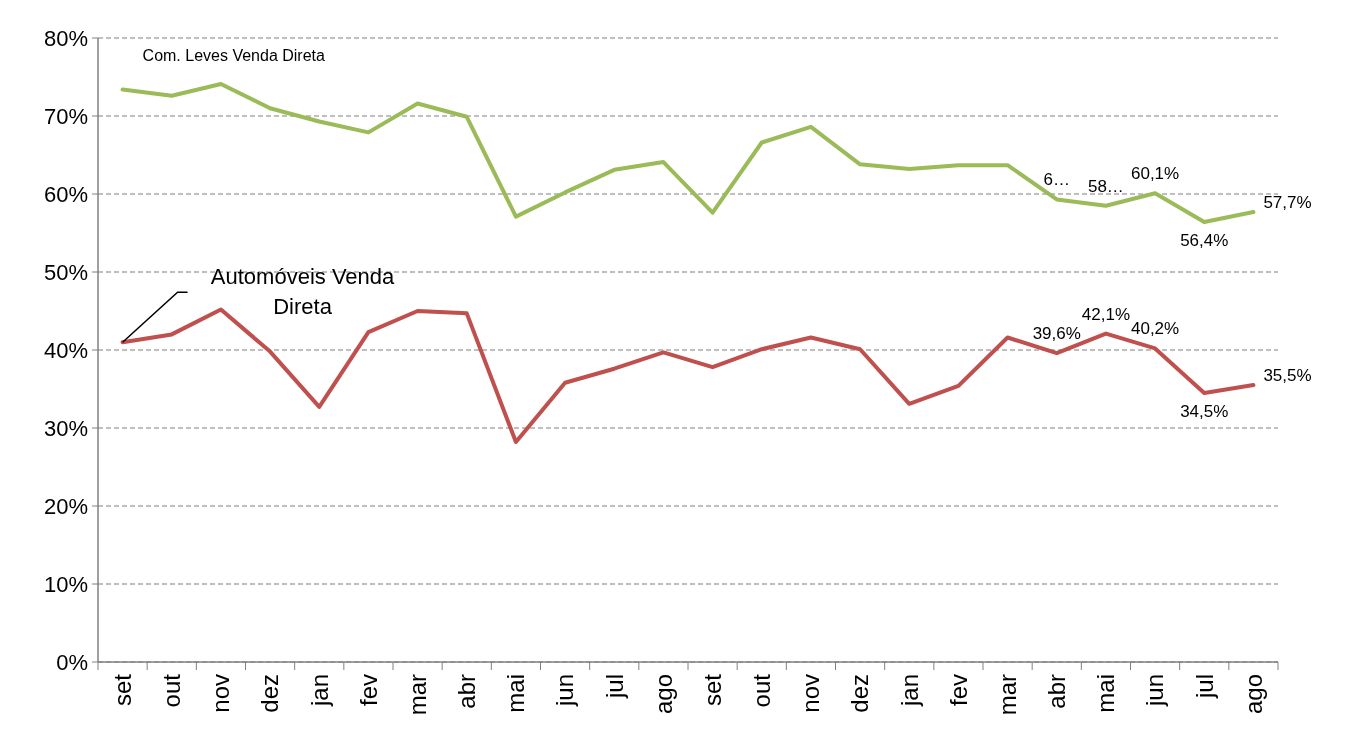 The image size is (1350, 743). What do you see at coordinates (1287, 202) in the screenshot?
I see `data-label: 57,7%` at bounding box center [1287, 202].